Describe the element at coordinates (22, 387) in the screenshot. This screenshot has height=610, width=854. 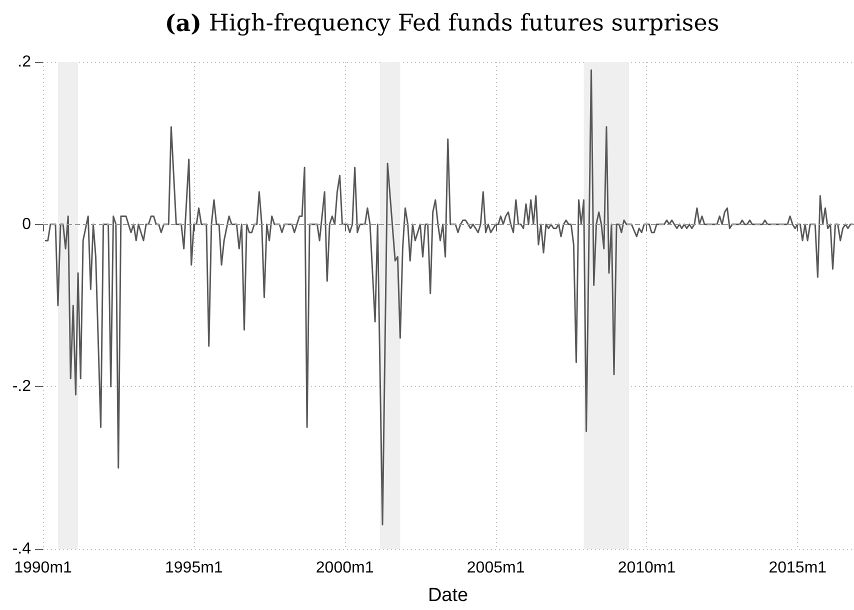
I see `y-tick-label: -.2` at that location.